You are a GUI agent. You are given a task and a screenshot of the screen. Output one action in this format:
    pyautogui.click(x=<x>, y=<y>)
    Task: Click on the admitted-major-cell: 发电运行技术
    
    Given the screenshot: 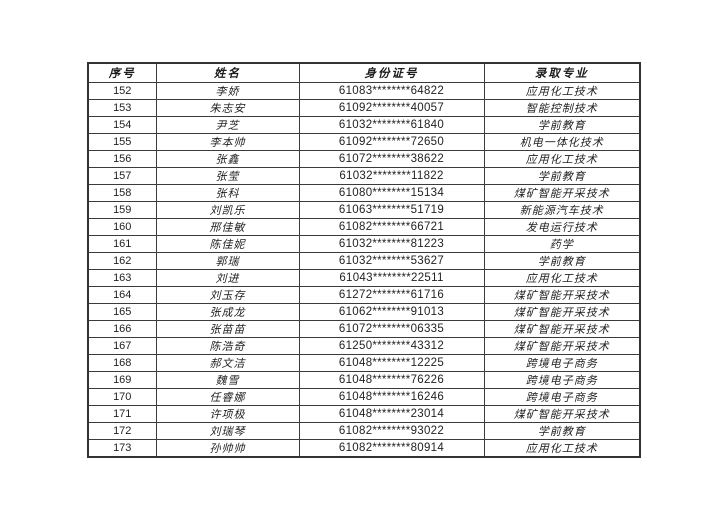 What is the action you would take?
    pyautogui.click(x=562, y=226)
    